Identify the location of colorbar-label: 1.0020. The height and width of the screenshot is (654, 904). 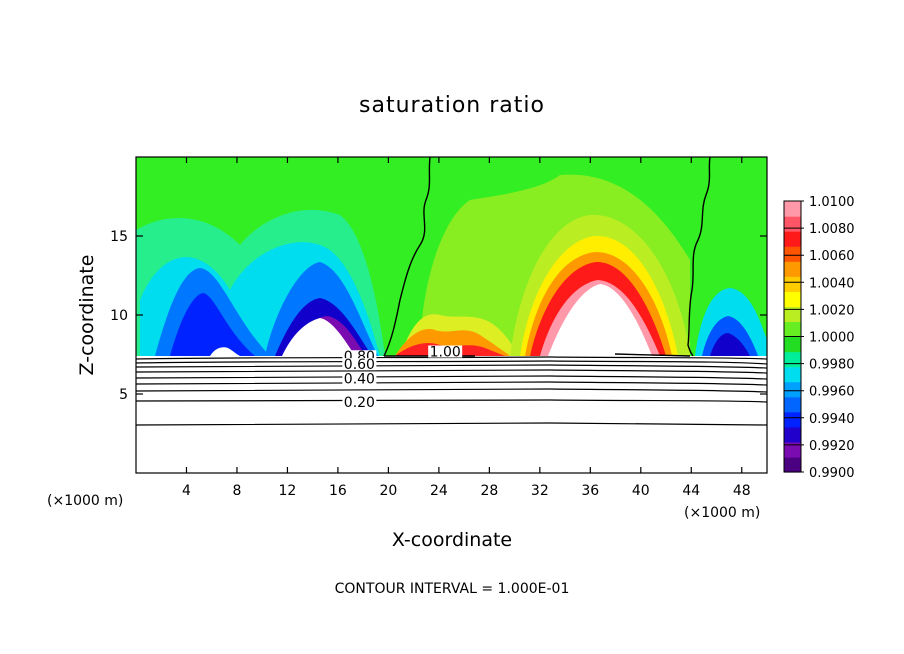
(832, 310).